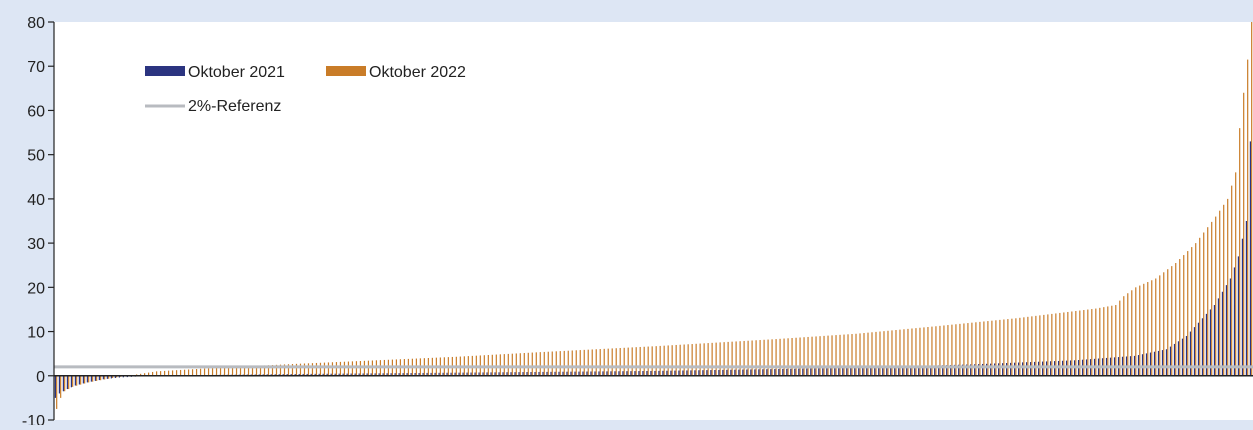 The image size is (1253, 430). What do you see at coordinates (36, 200) in the screenshot?
I see `y-tick-label: 40` at bounding box center [36, 200].